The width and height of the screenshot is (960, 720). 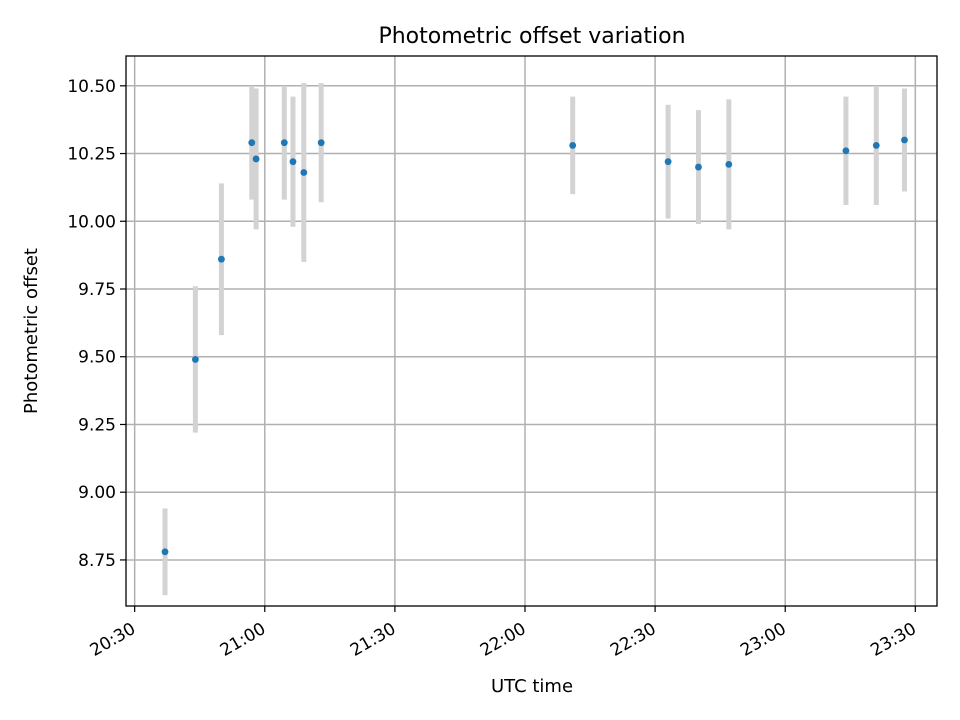 I want to click on x-axis-ticks: 20:30 21:00 21:30 22:00 22:30 23:00 23:30, so click(x=503, y=633).